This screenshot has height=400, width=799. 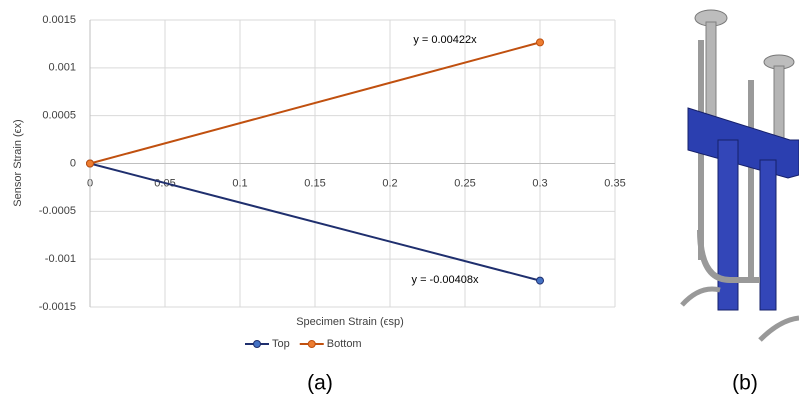 I want to click on y-tick-label: 0.001, so click(x=62, y=68).